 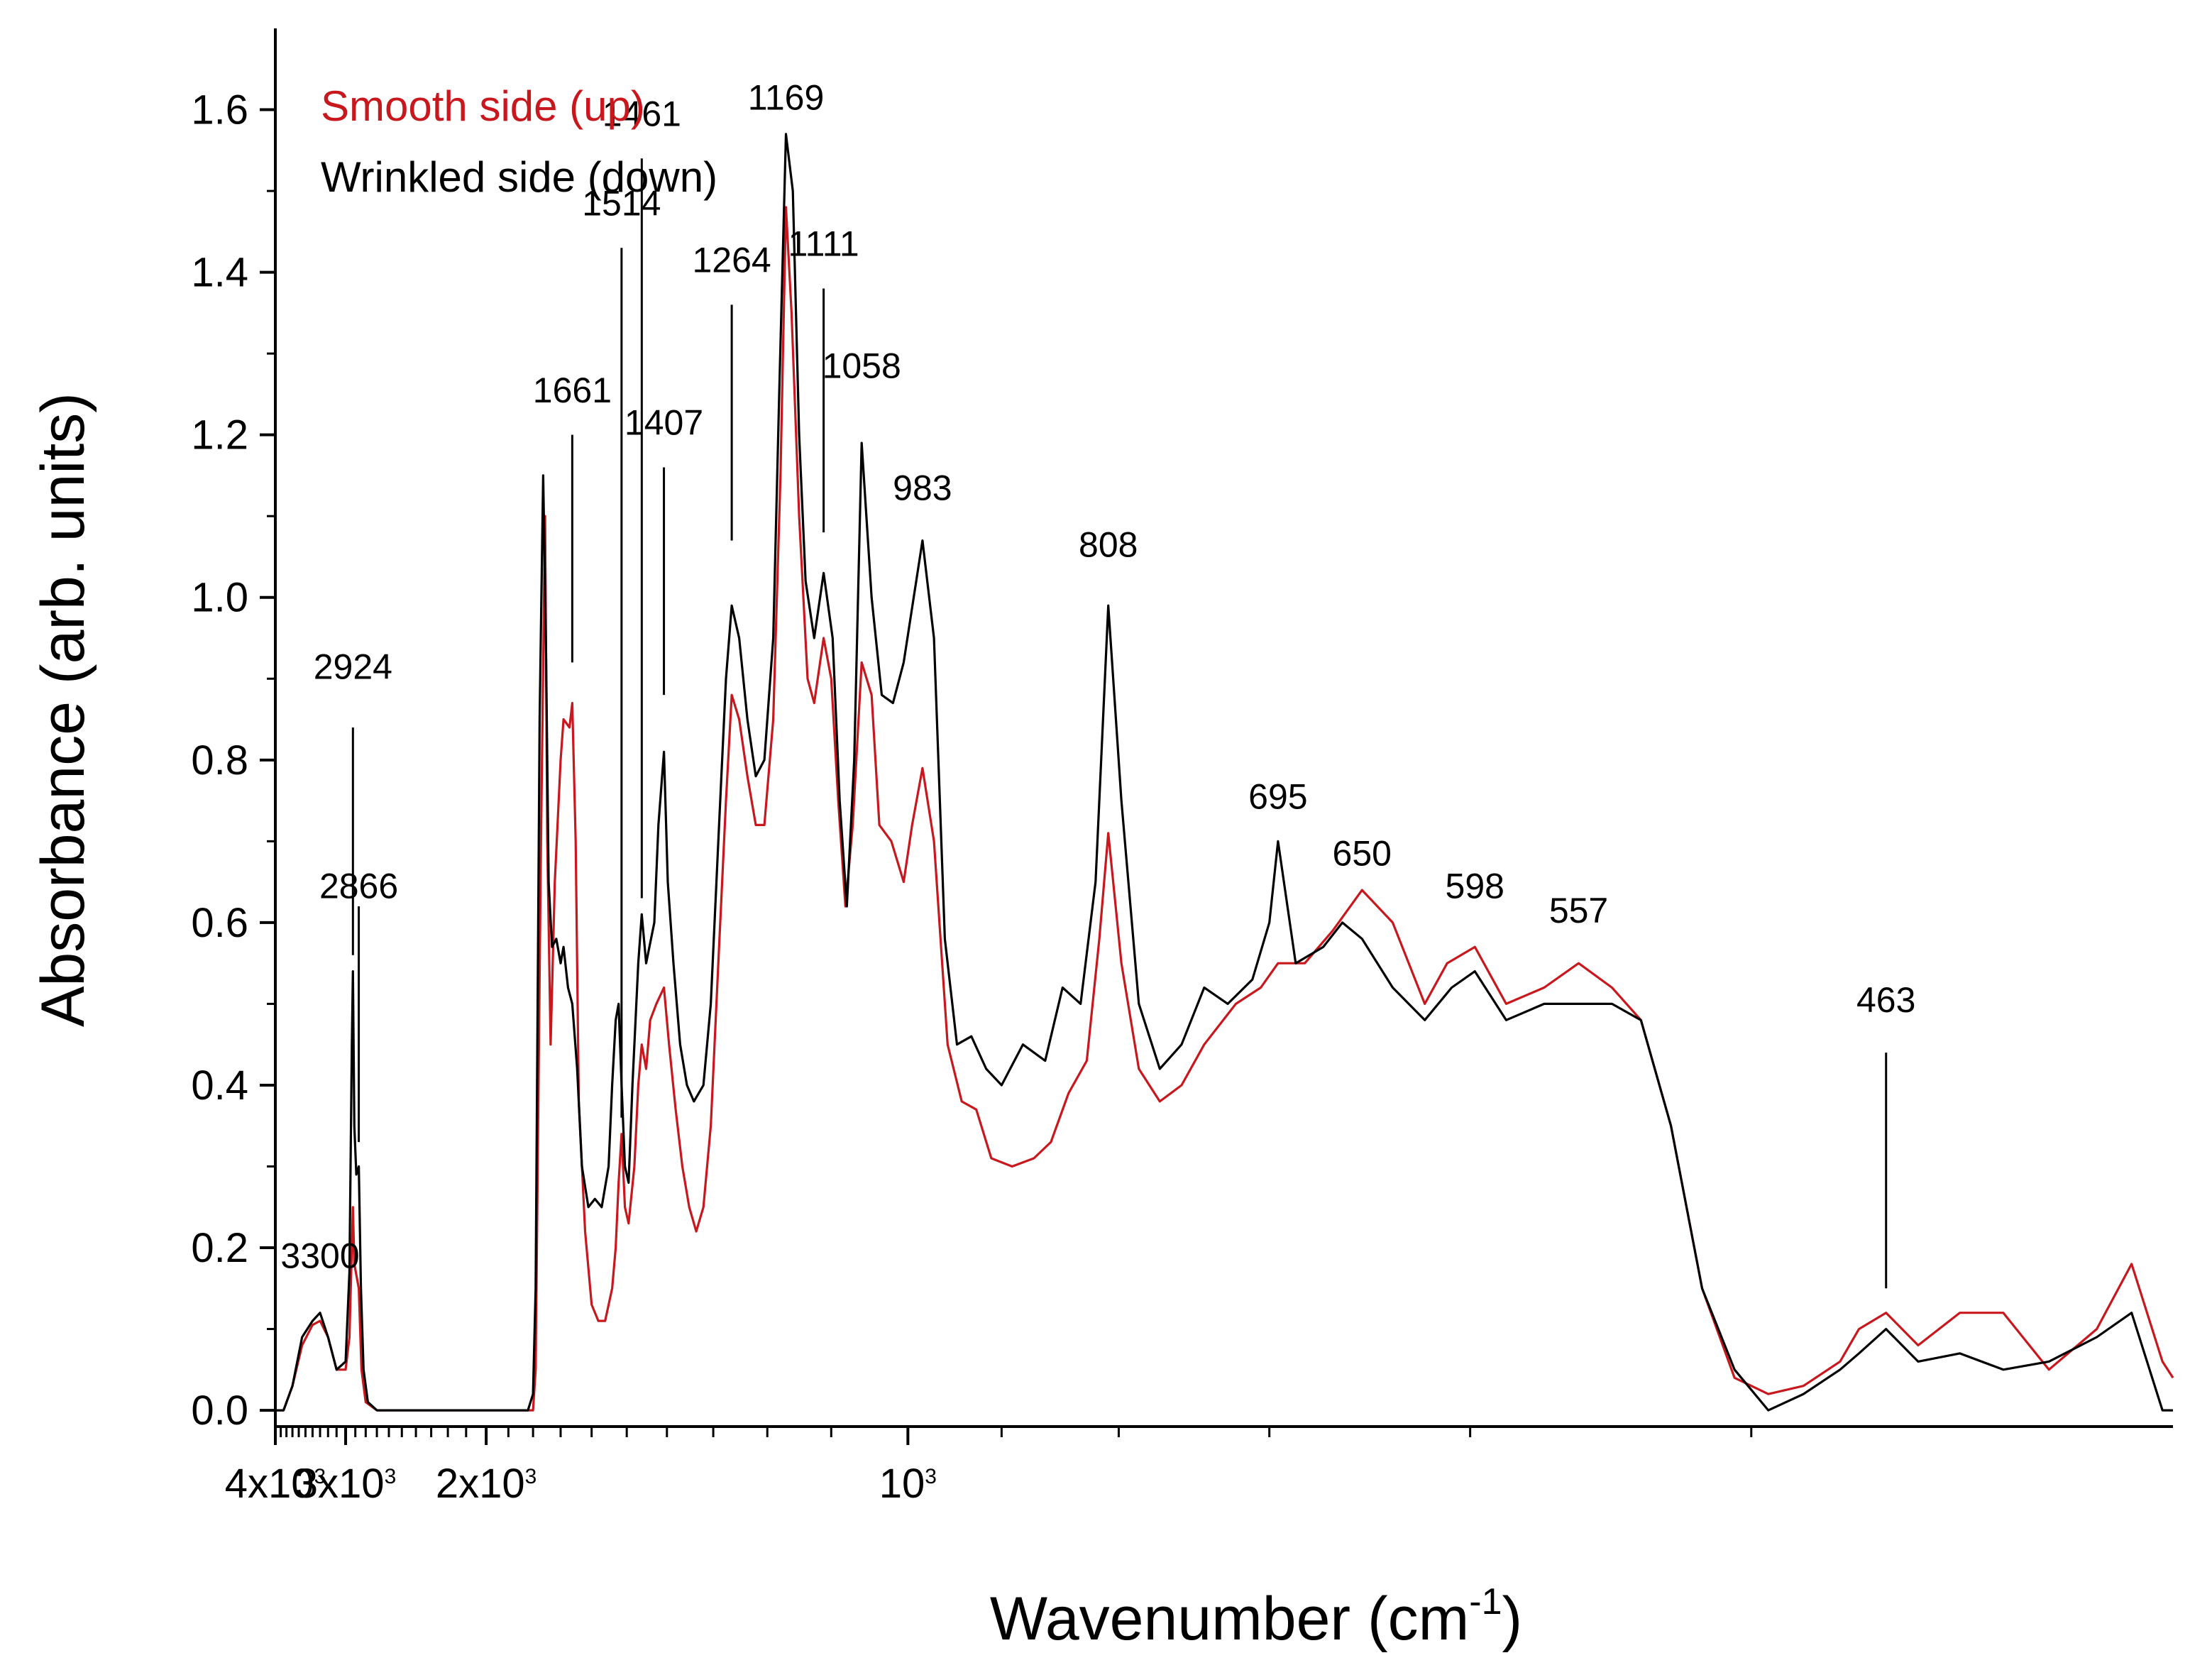 I want to click on x-axis-title-close: ), so click(x=1512, y=1619).